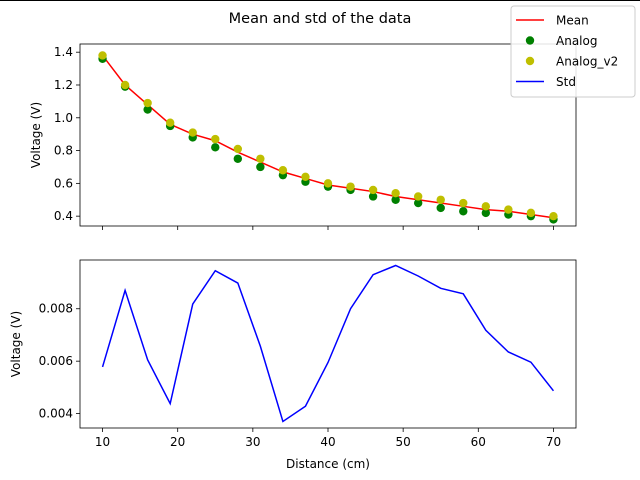 This screenshot has width=640, height=480. I want to click on y-tick-label: 0.6, so click(63, 183).